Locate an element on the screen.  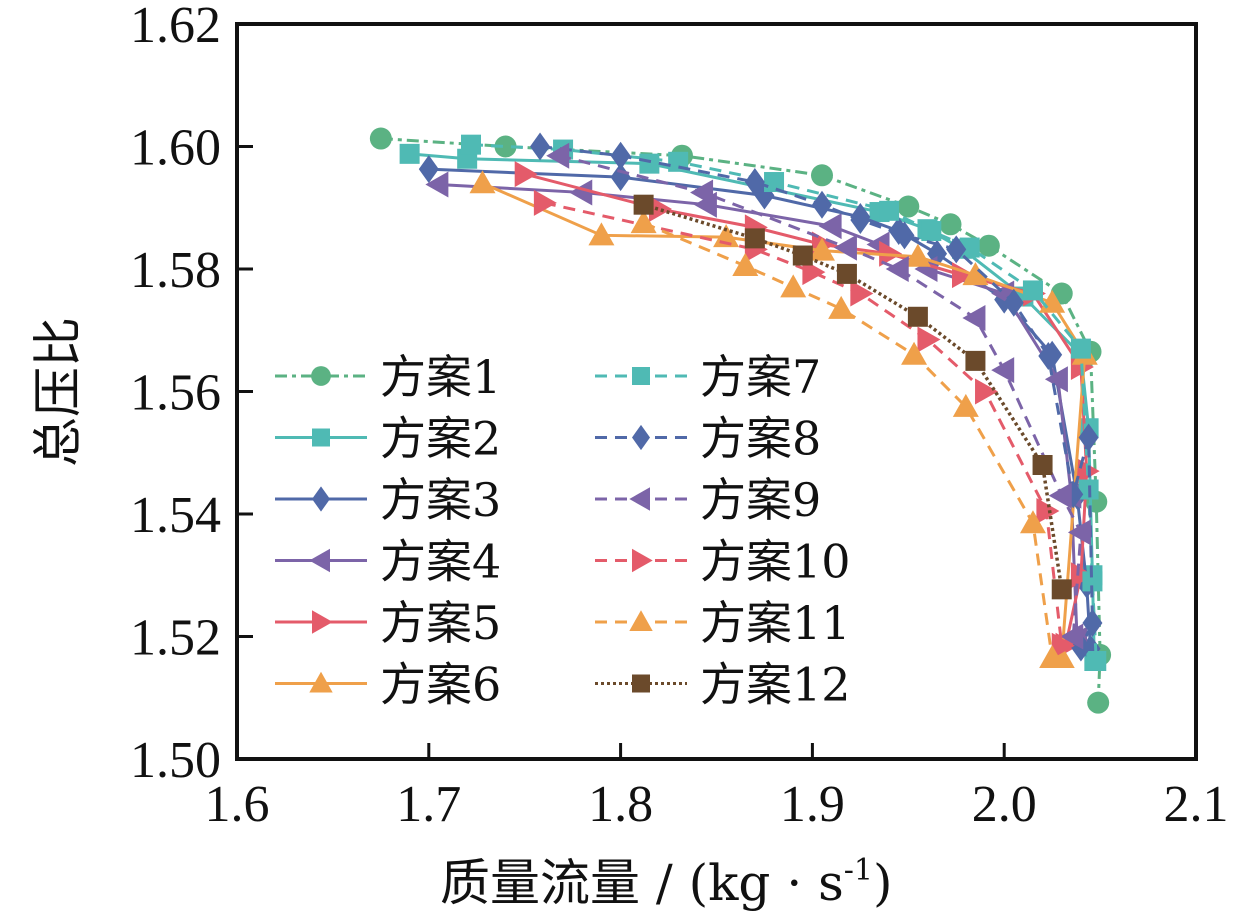
legend-item: 方案2 is located at coordinates (388, 439).